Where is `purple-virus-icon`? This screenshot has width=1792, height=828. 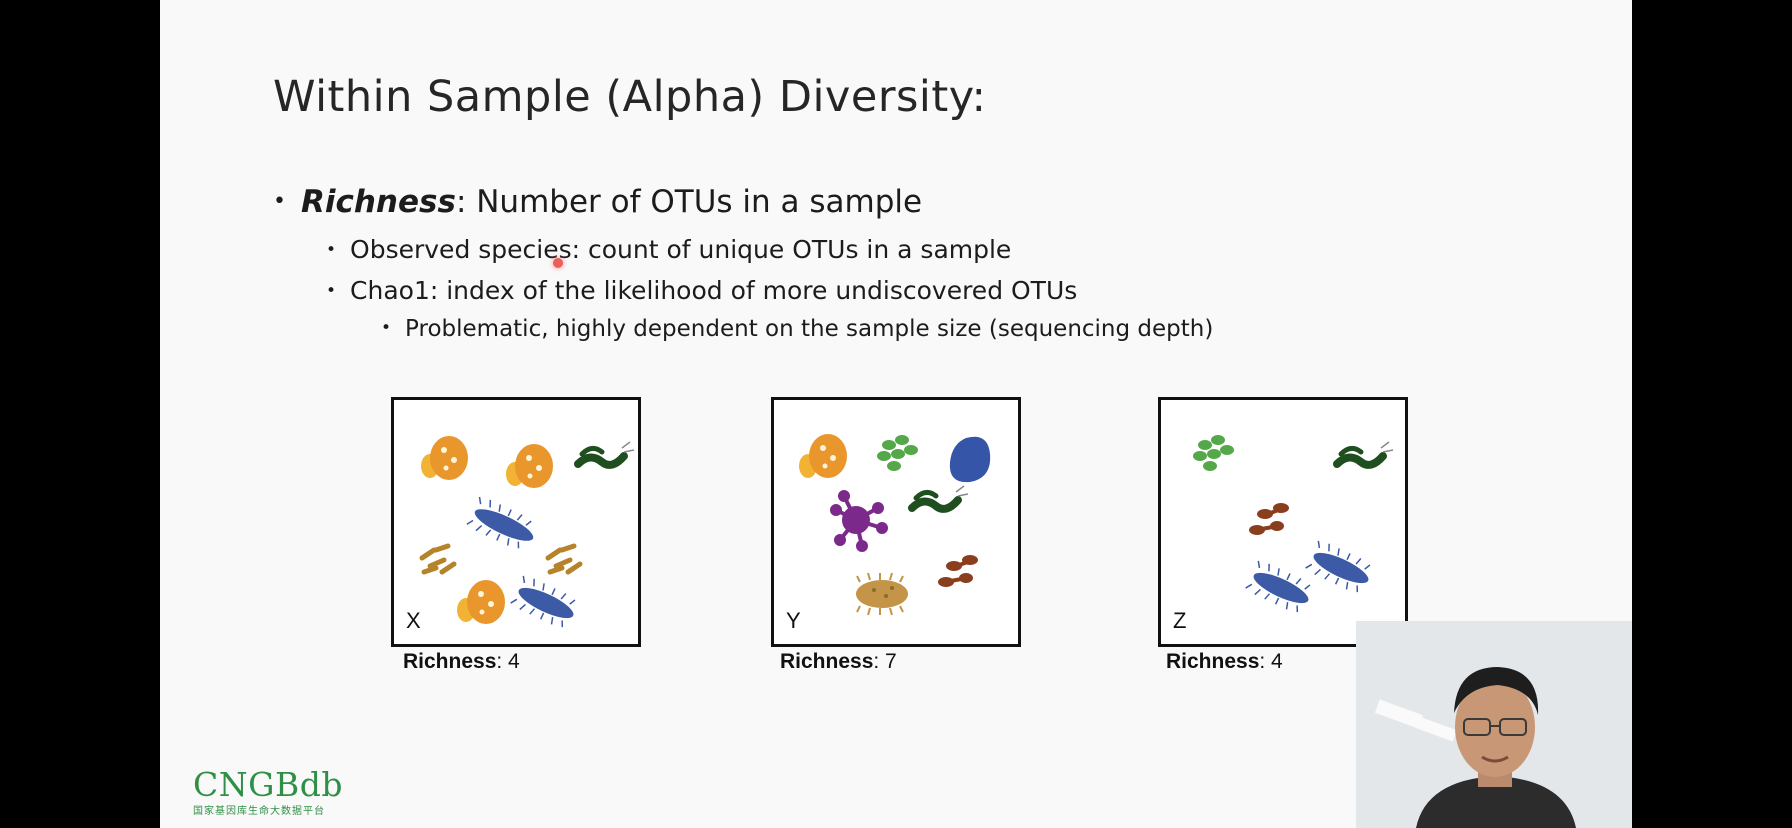 purple-virus-icon is located at coordinates (859, 521).